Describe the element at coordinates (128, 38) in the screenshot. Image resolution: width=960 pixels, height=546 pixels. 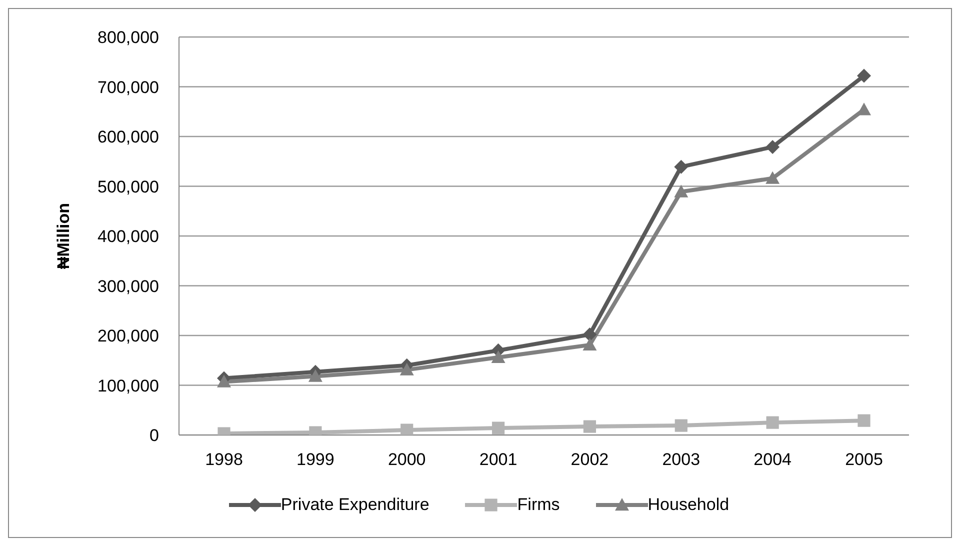
I see `y-tick-label: 800,000` at that location.